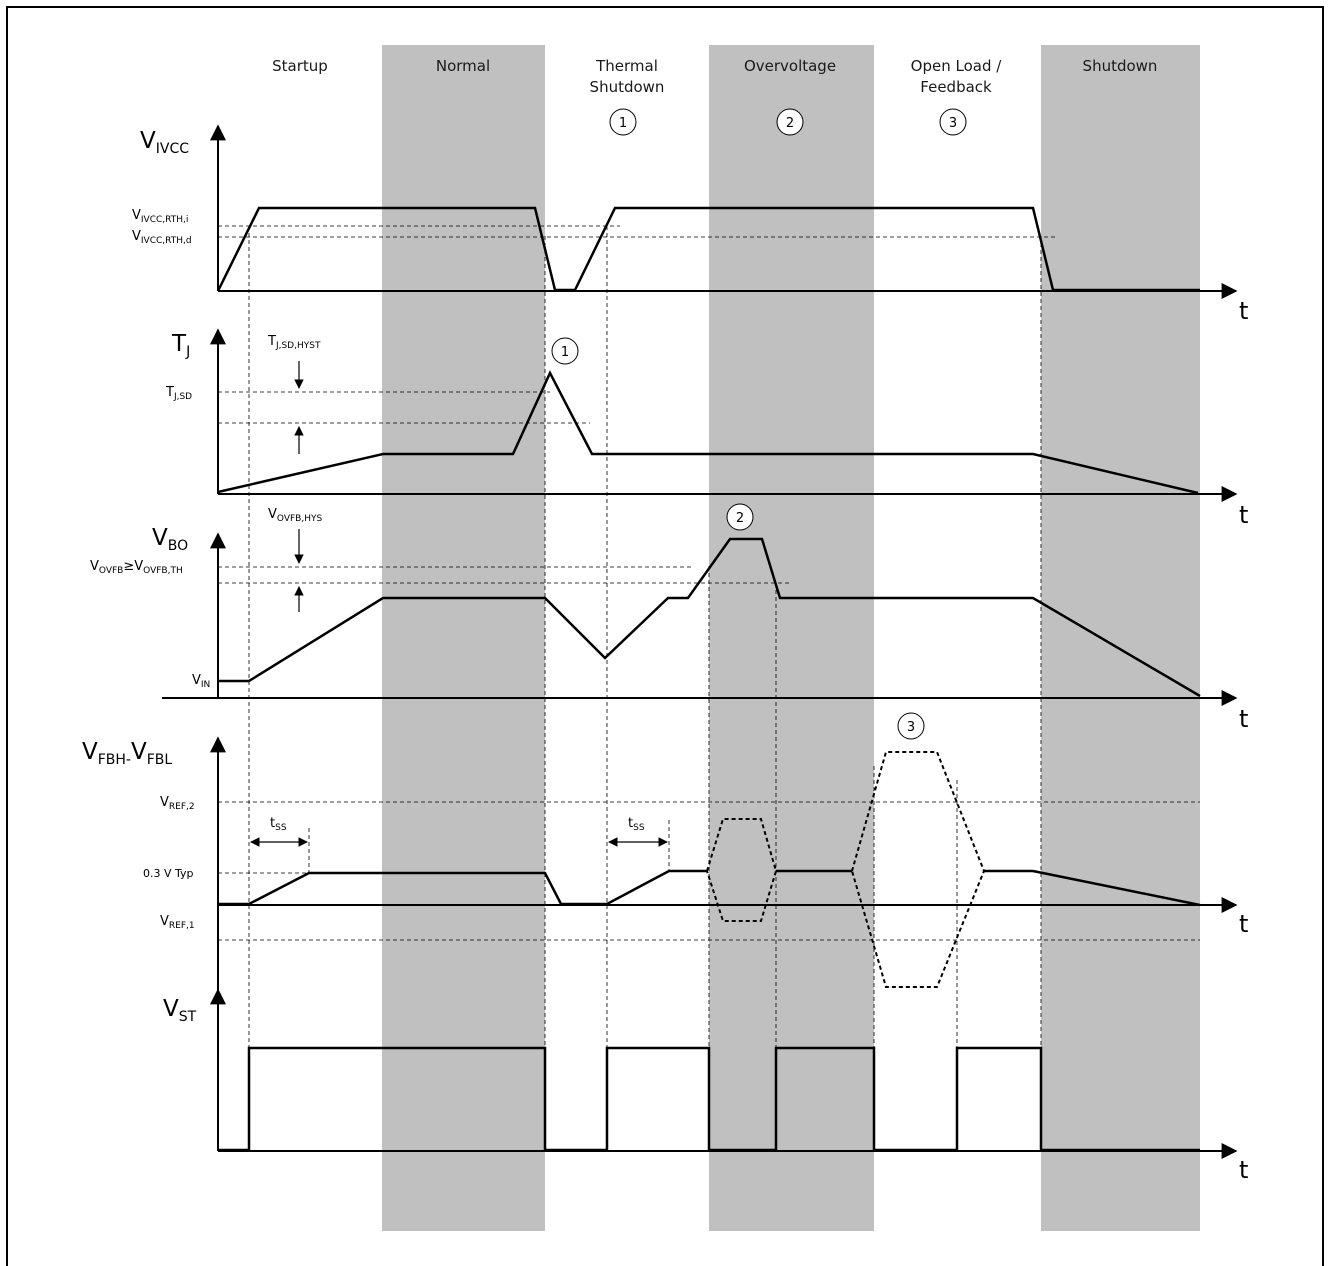 The height and width of the screenshot is (1266, 1330). What do you see at coordinates (708, 249) in the screenshot?
I see `vivcc-waveform` at bounding box center [708, 249].